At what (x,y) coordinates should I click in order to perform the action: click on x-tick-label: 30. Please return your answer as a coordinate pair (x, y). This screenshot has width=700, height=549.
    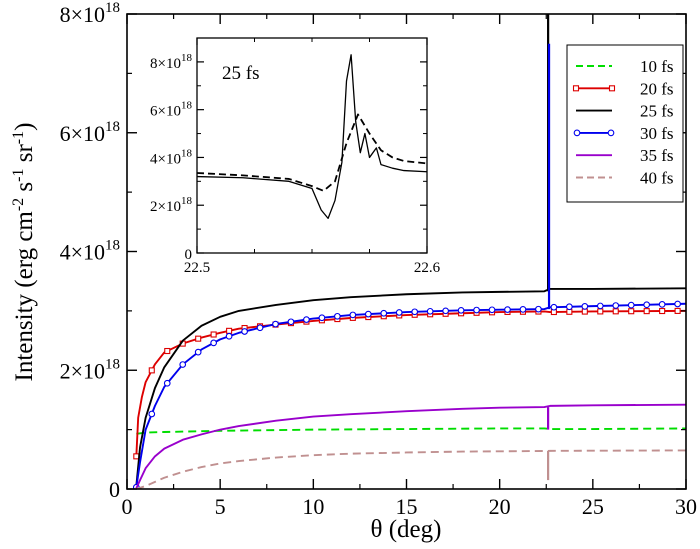
    Looking at the image, I should click on (686, 506).